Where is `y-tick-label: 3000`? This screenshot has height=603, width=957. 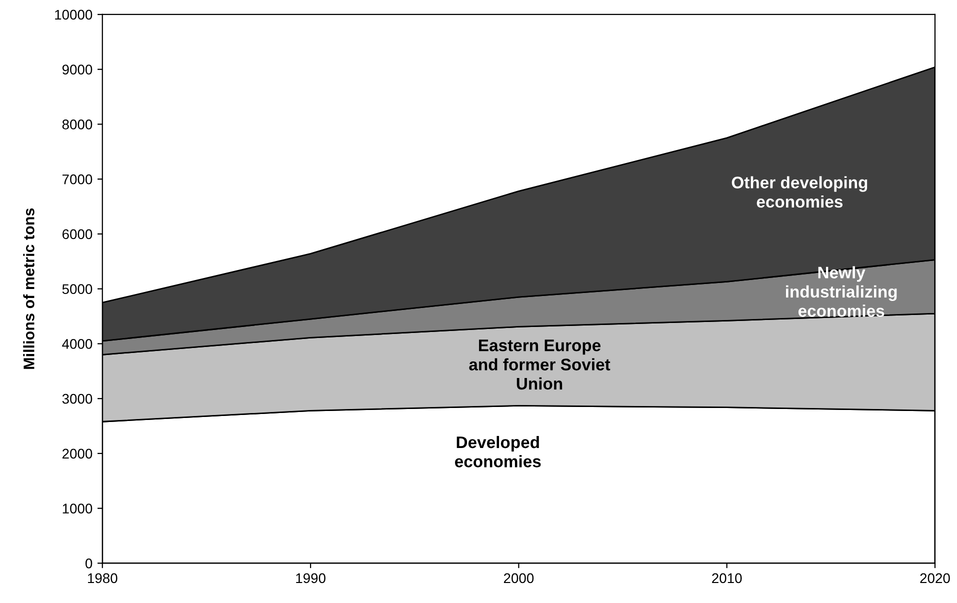
y-tick-label: 3000 is located at coordinates (77, 399).